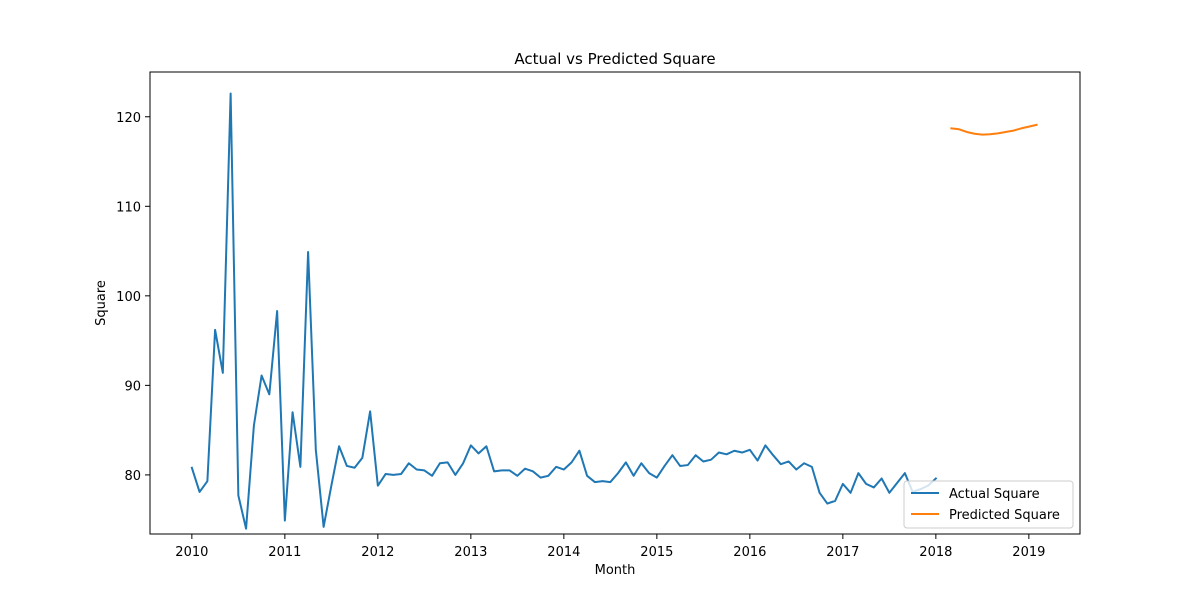 Image resolution: width=1200 pixels, height=600 pixels. I want to click on y-tick-label: 90, so click(132, 386).